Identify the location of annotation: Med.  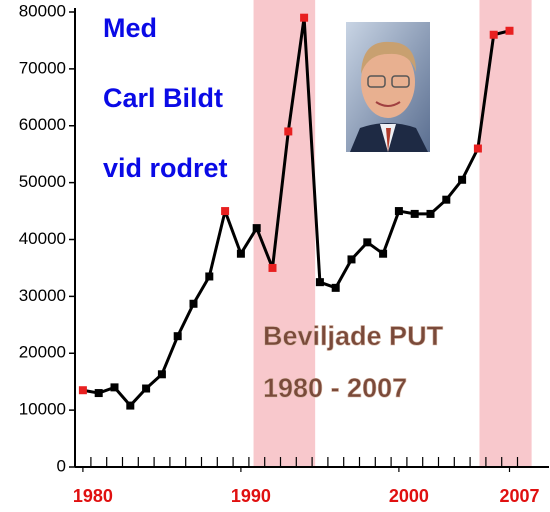
(130, 28).